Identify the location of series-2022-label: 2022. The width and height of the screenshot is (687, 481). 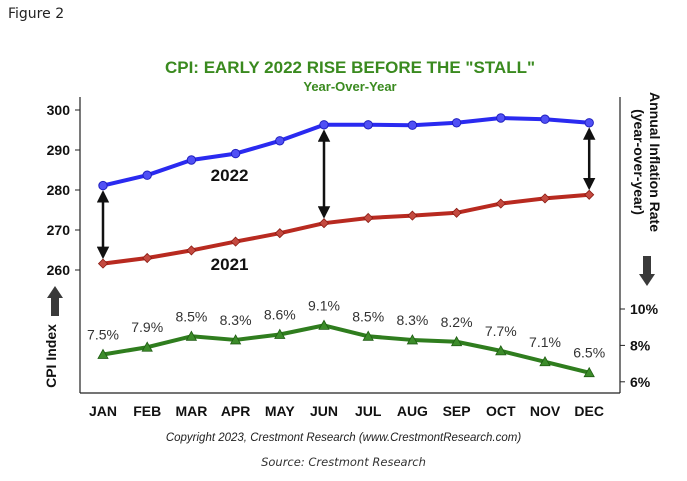
(230, 175).